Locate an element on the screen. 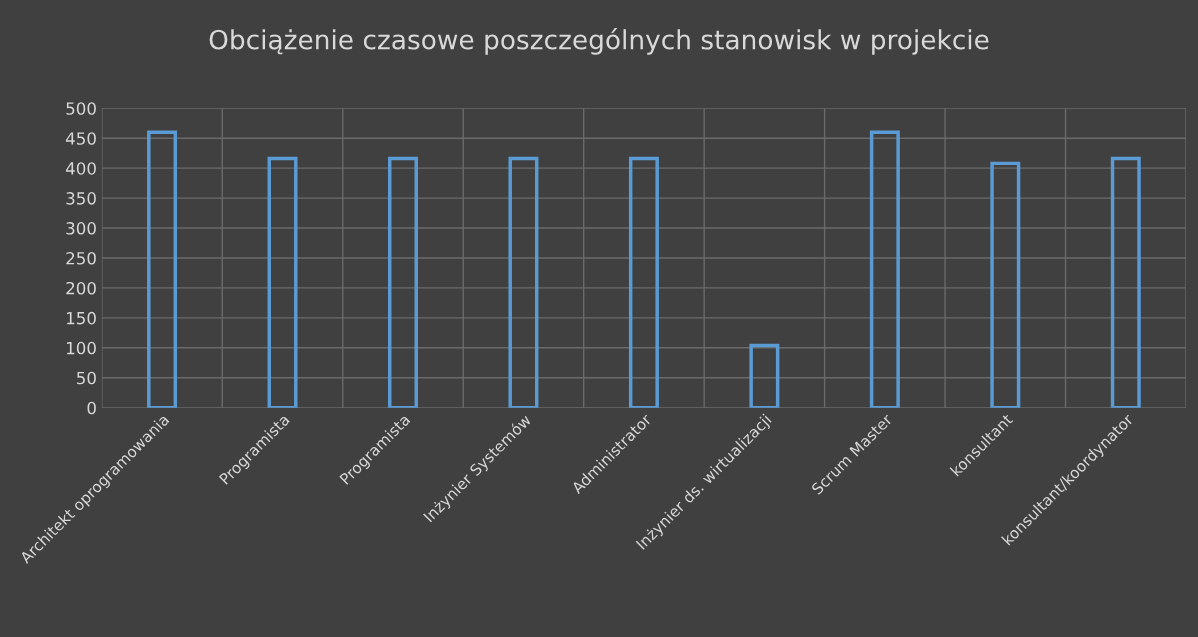 The height and width of the screenshot is (637, 1198). y-tick-label: 350 is located at coordinates (81, 198).